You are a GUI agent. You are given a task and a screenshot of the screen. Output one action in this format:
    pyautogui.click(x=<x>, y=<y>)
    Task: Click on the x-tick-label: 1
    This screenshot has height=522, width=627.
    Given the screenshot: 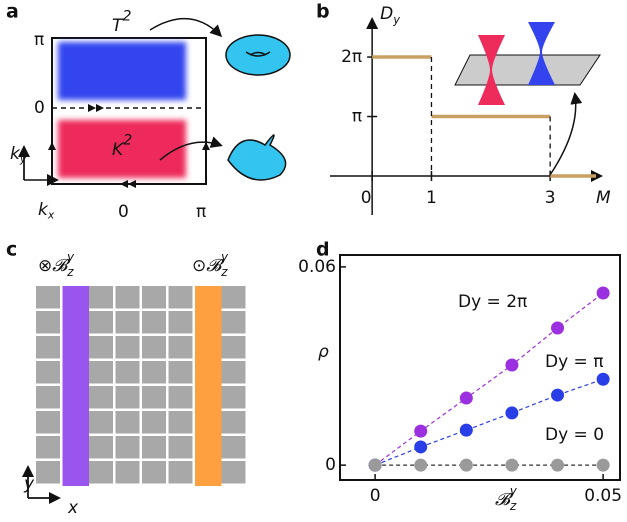 What is the action you would take?
    pyautogui.click(x=431, y=198)
    